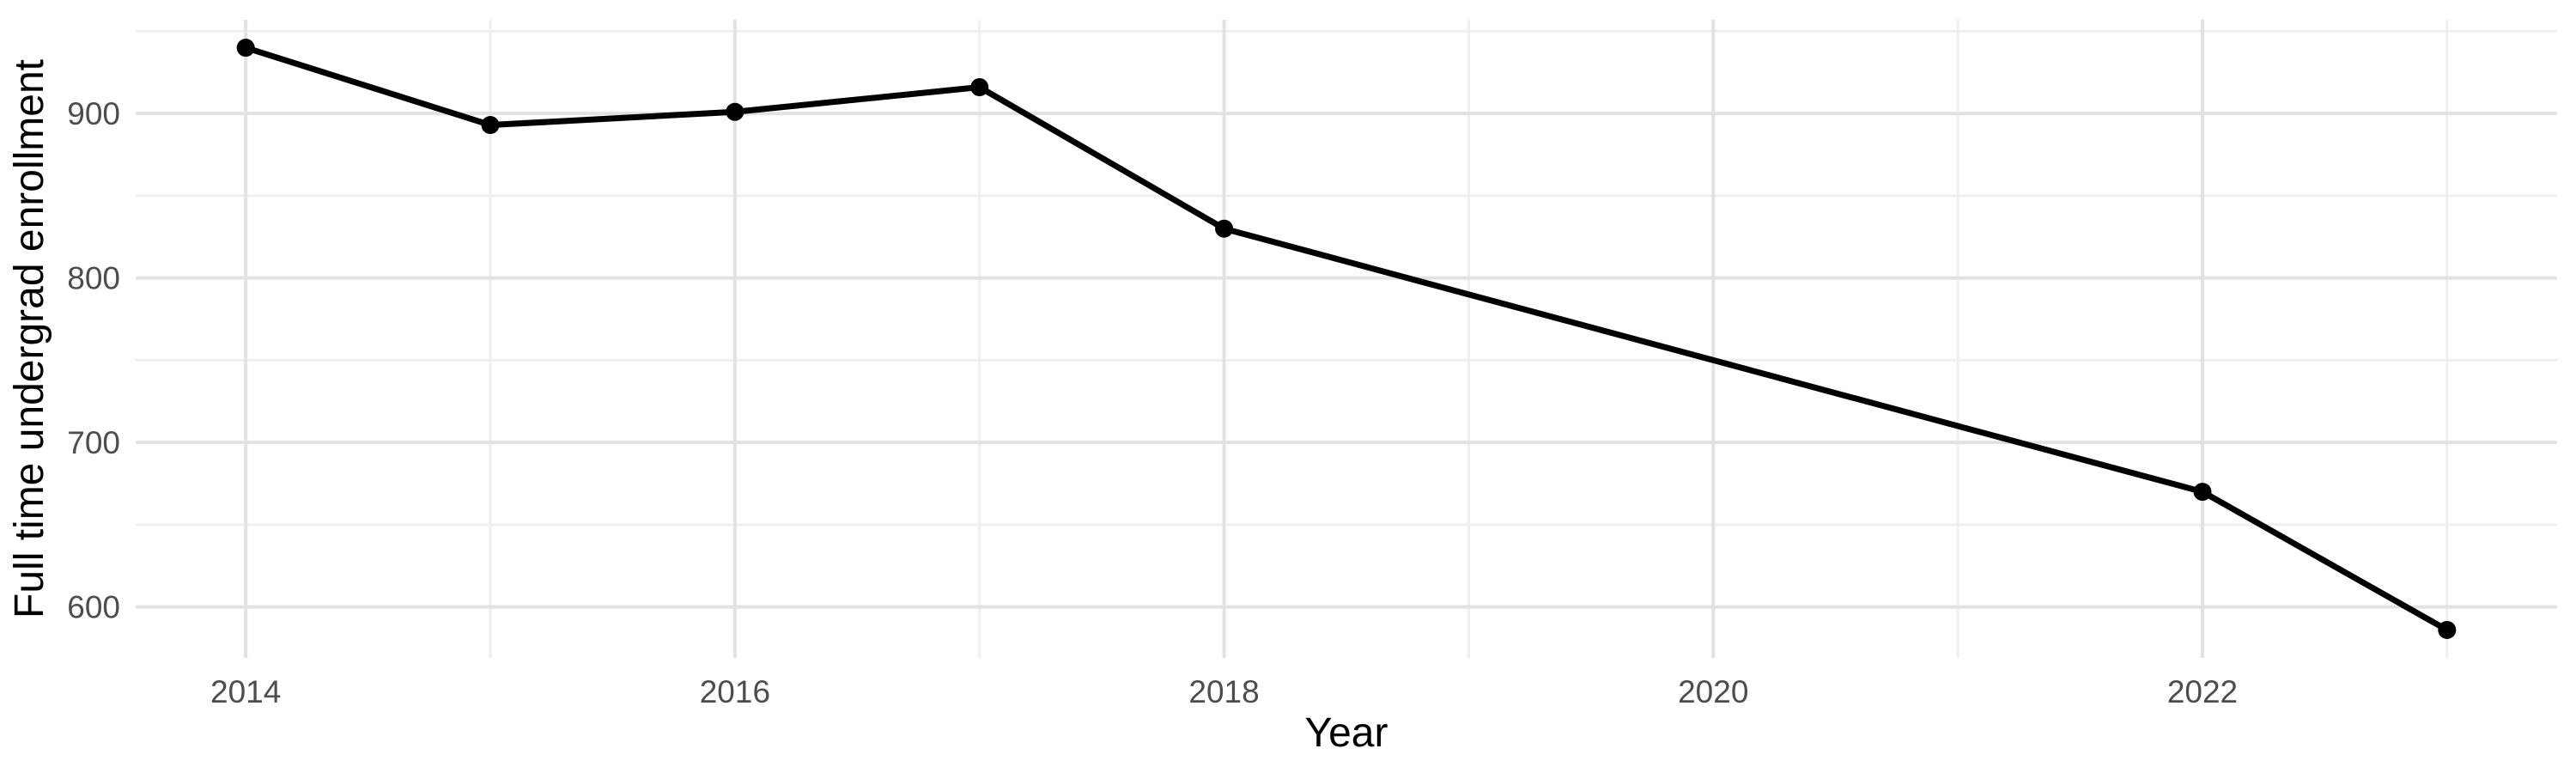 This screenshot has width=2576, height=773. What do you see at coordinates (93, 113) in the screenshot?
I see `y-tick-label: 900` at bounding box center [93, 113].